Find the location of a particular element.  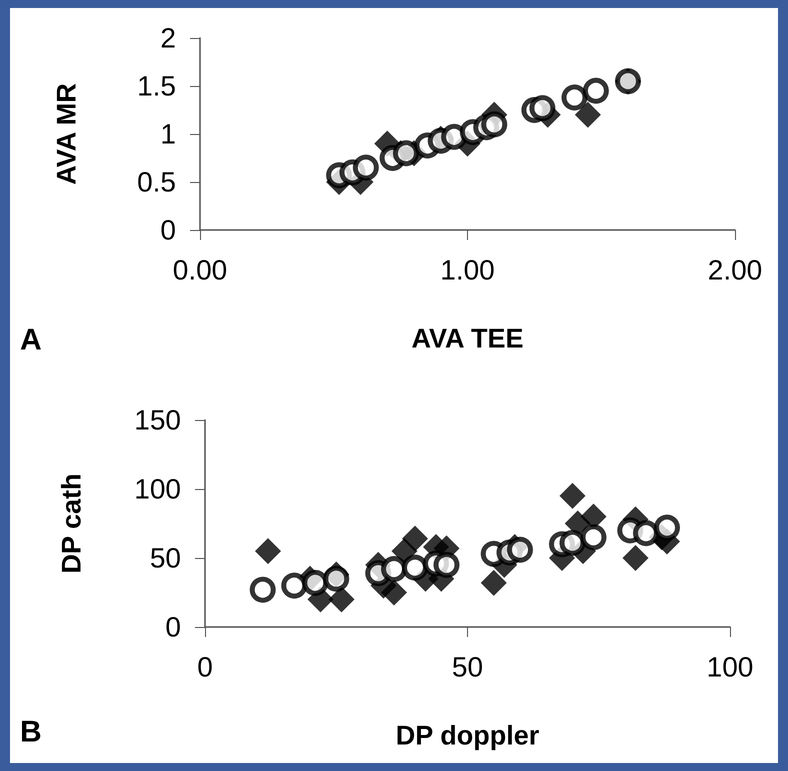

y-tick-label: 1.5 is located at coordinates (156, 86).